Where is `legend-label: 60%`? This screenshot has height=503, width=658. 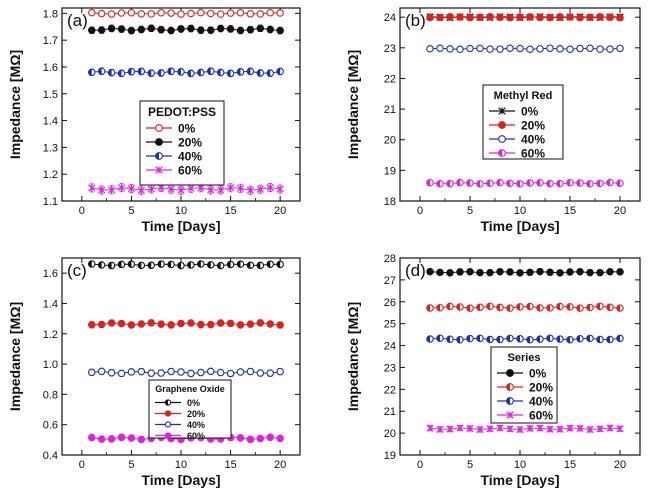
legend-label: 60% is located at coordinates (541, 416).